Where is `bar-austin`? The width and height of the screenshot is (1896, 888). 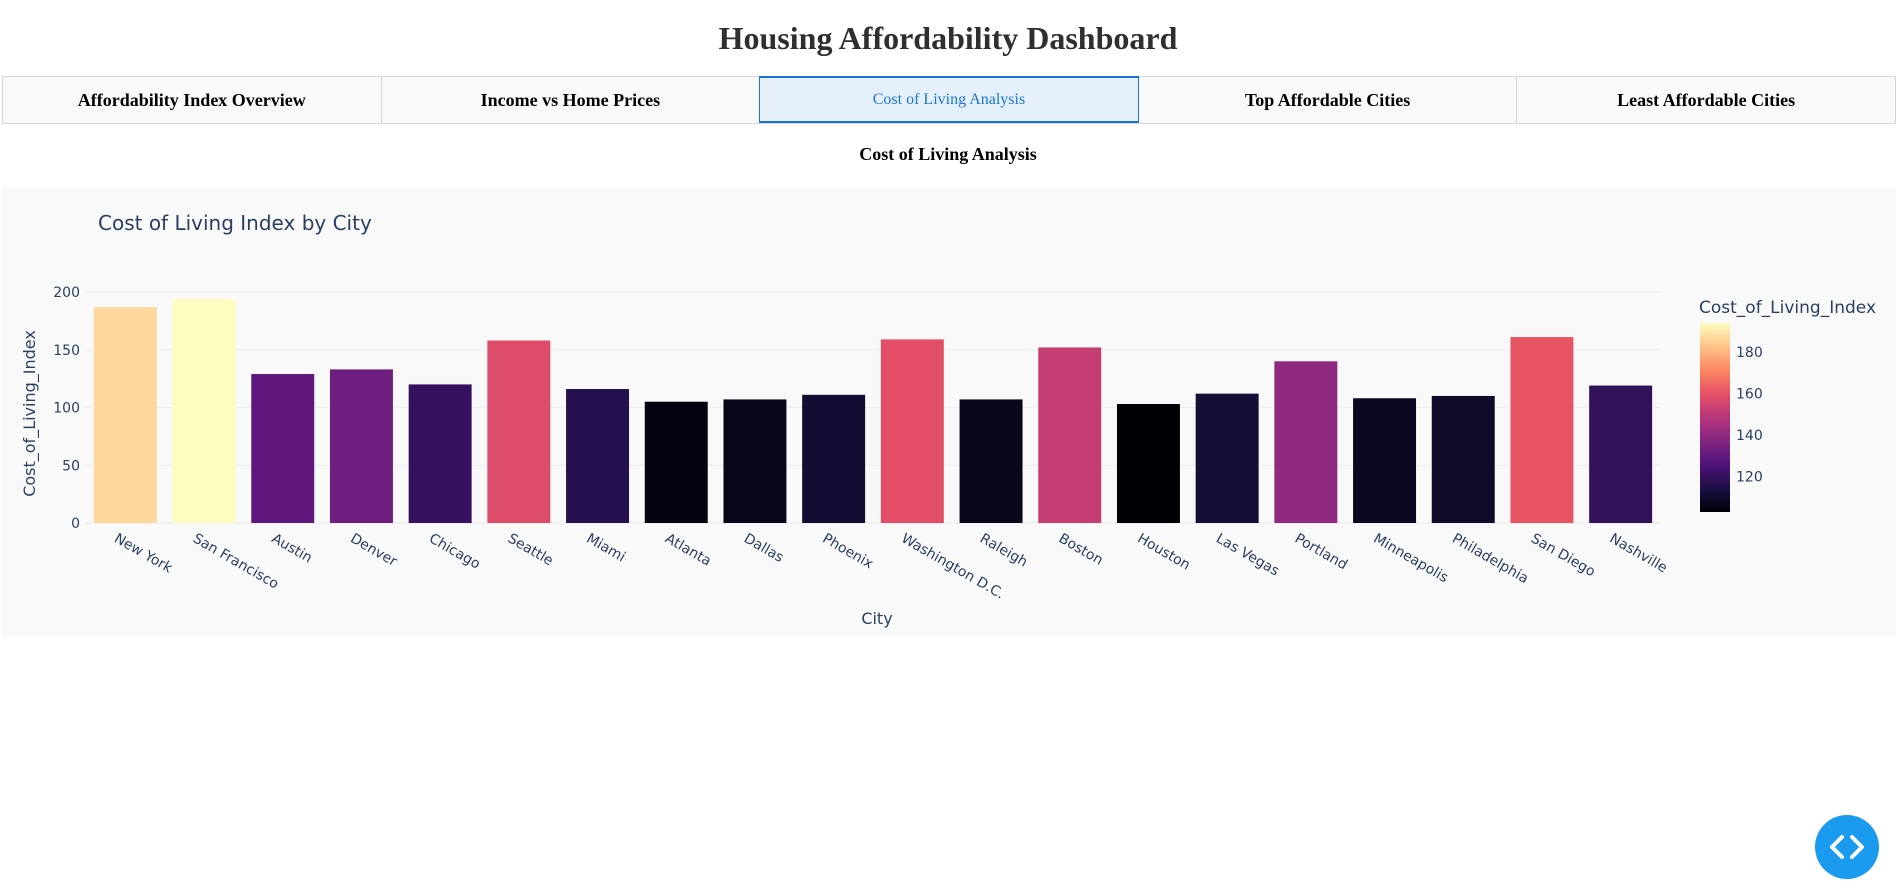 bar-austin is located at coordinates (283, 448).